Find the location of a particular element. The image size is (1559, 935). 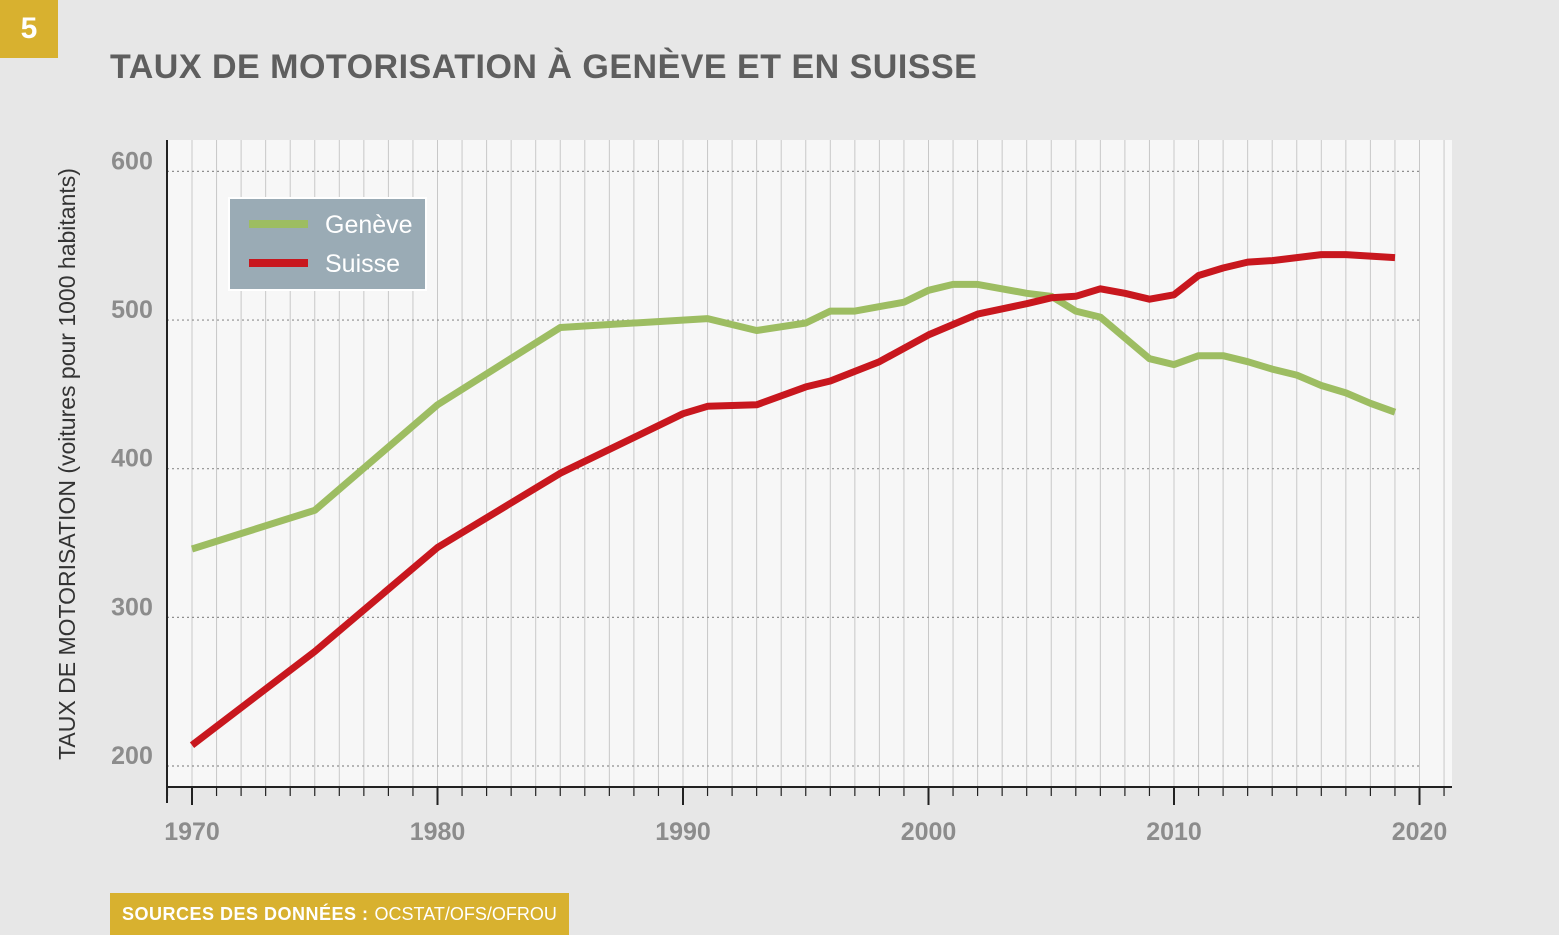

figure-number-badge: 5 is located at coordinates (29, 29).